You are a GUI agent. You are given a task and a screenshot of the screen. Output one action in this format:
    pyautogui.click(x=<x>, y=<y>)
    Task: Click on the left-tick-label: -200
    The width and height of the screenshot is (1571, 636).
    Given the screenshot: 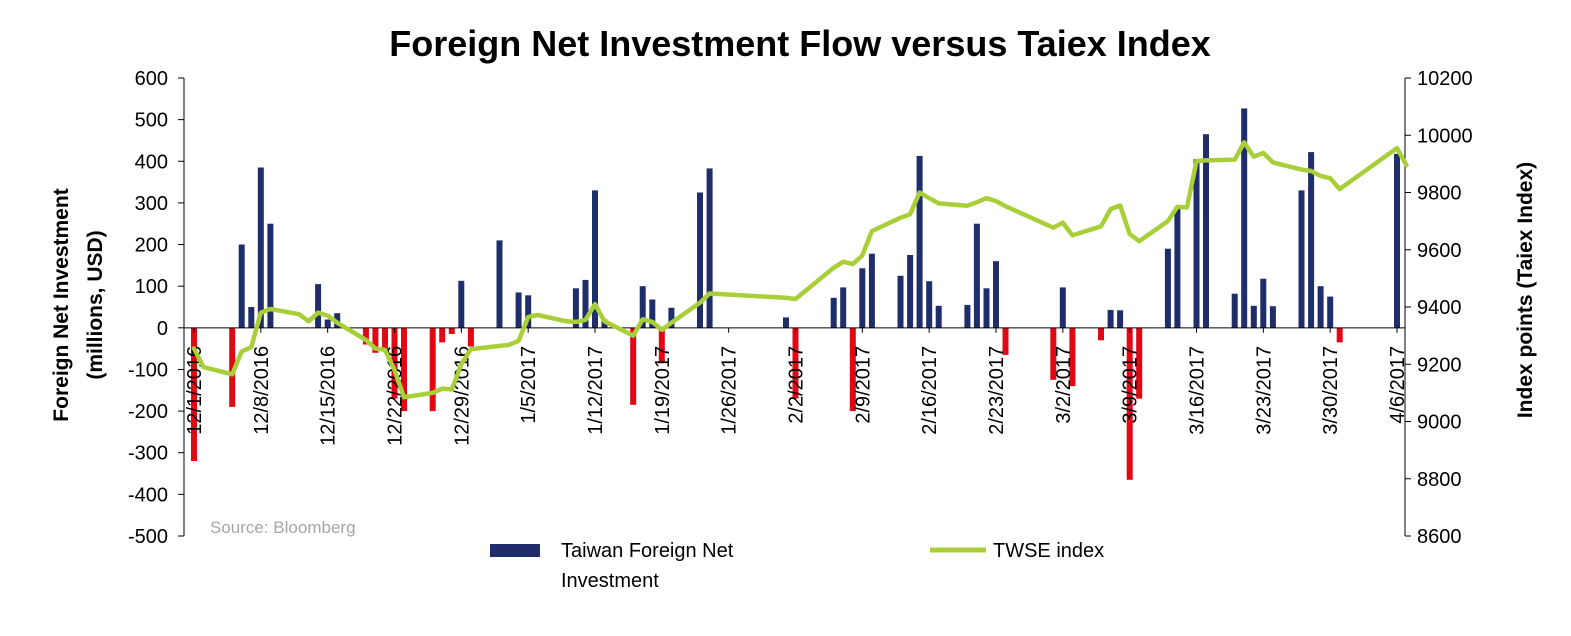 What is the action you would take?
    pyautogui.click(x=148, y=412)
    